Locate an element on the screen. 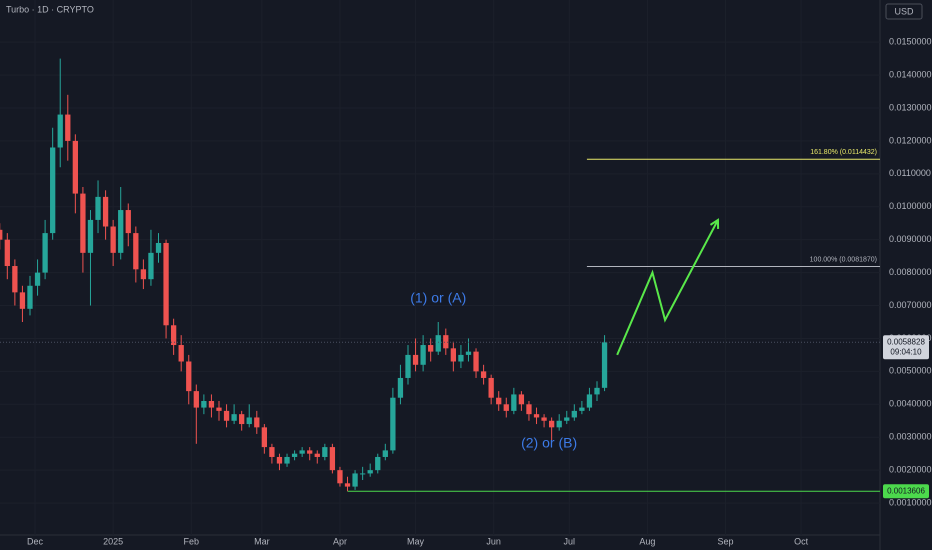 The height and width of the screenshot is (550, 932). support-price-label: 0.0013606 is located at coordinates (906, 490).